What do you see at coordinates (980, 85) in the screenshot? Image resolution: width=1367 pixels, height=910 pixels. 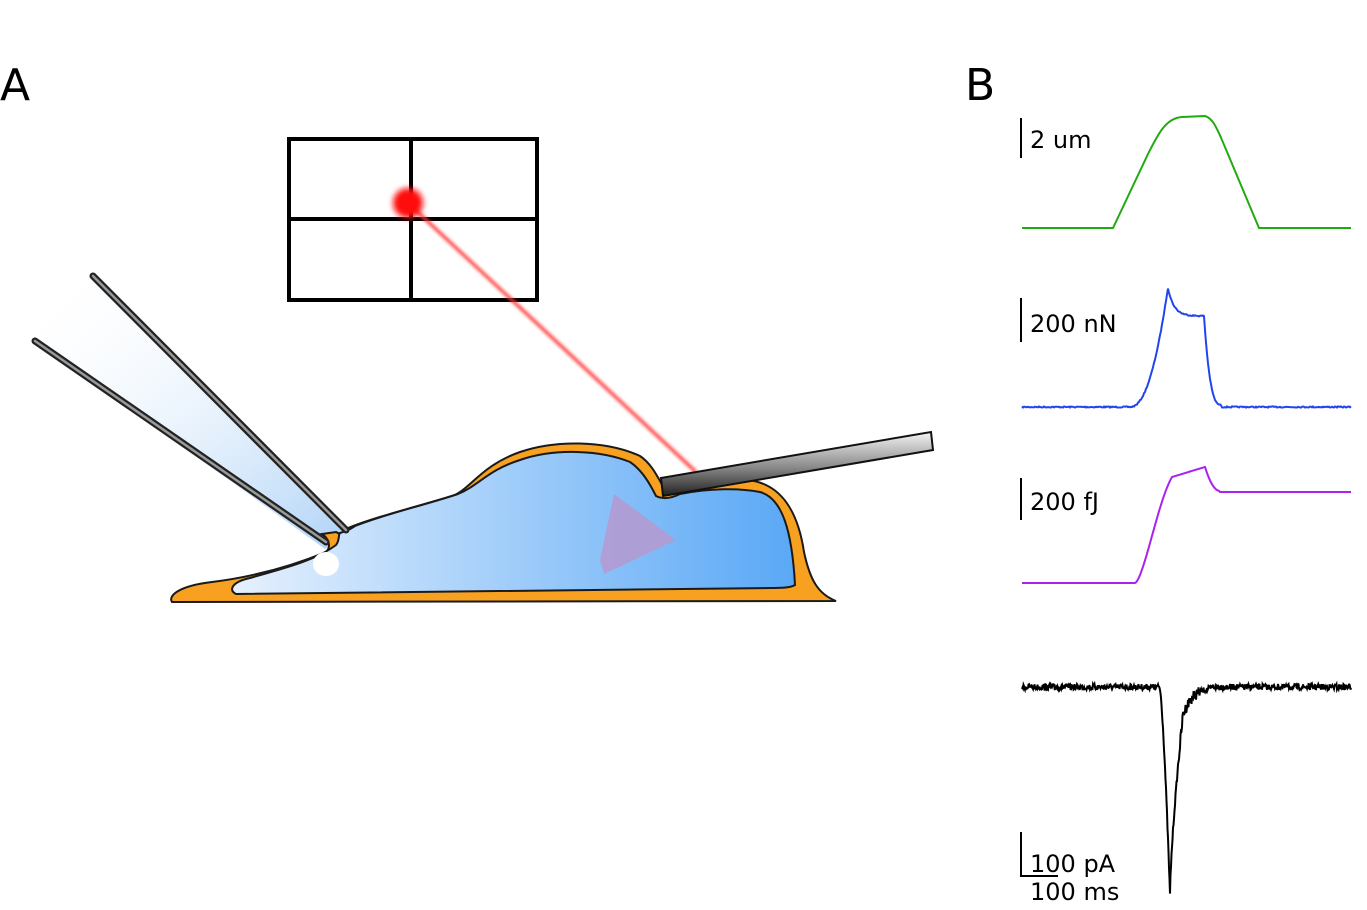 I see `panel-label-b: B` at bounding box center [980, 85].